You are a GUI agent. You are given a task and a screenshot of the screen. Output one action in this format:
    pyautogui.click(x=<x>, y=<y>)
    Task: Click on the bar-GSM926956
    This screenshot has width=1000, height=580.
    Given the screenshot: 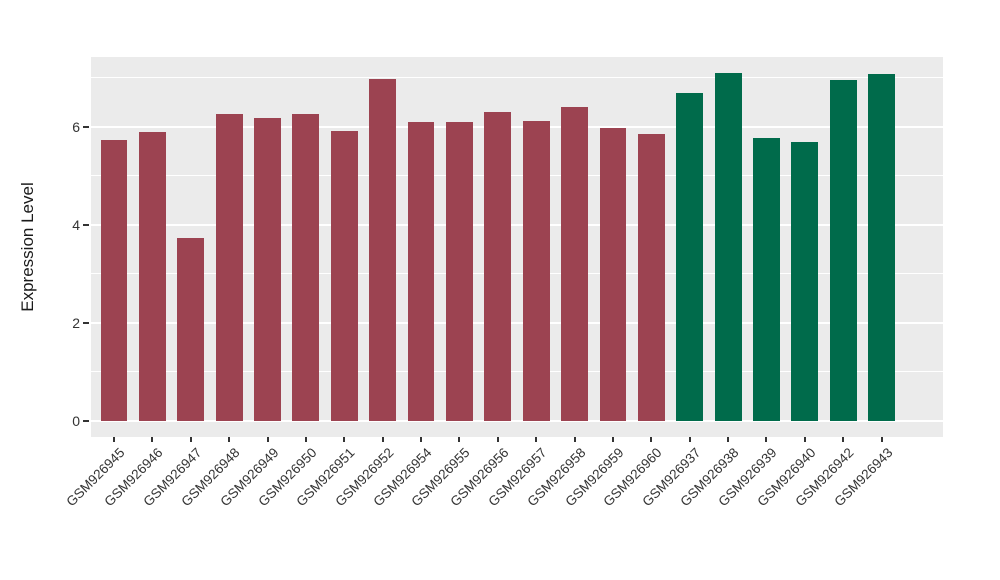 What is the action you would take?
    pyautogui.click(x=498, y=266)
    